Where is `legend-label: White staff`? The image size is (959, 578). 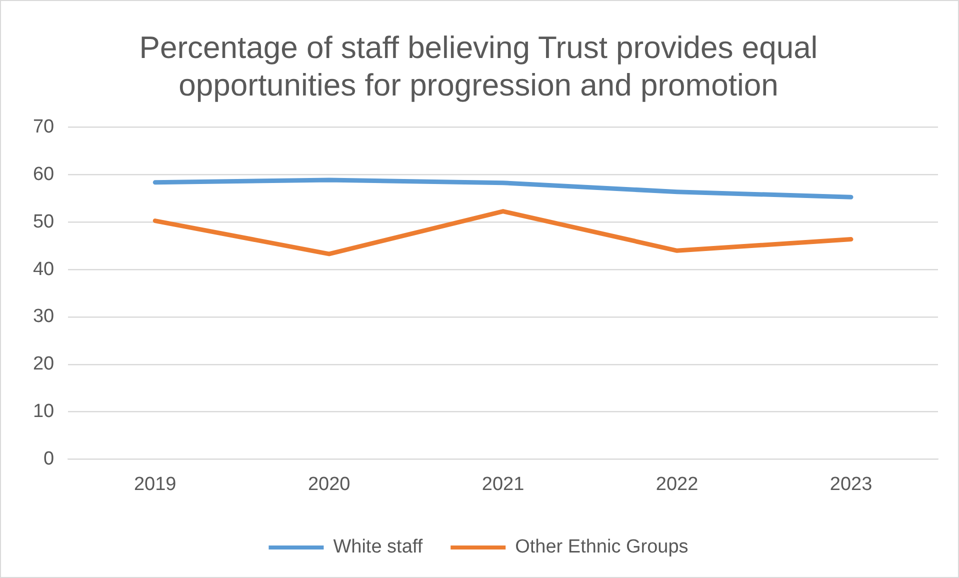 legend-label: White staff is located at coordinates (378, 547).